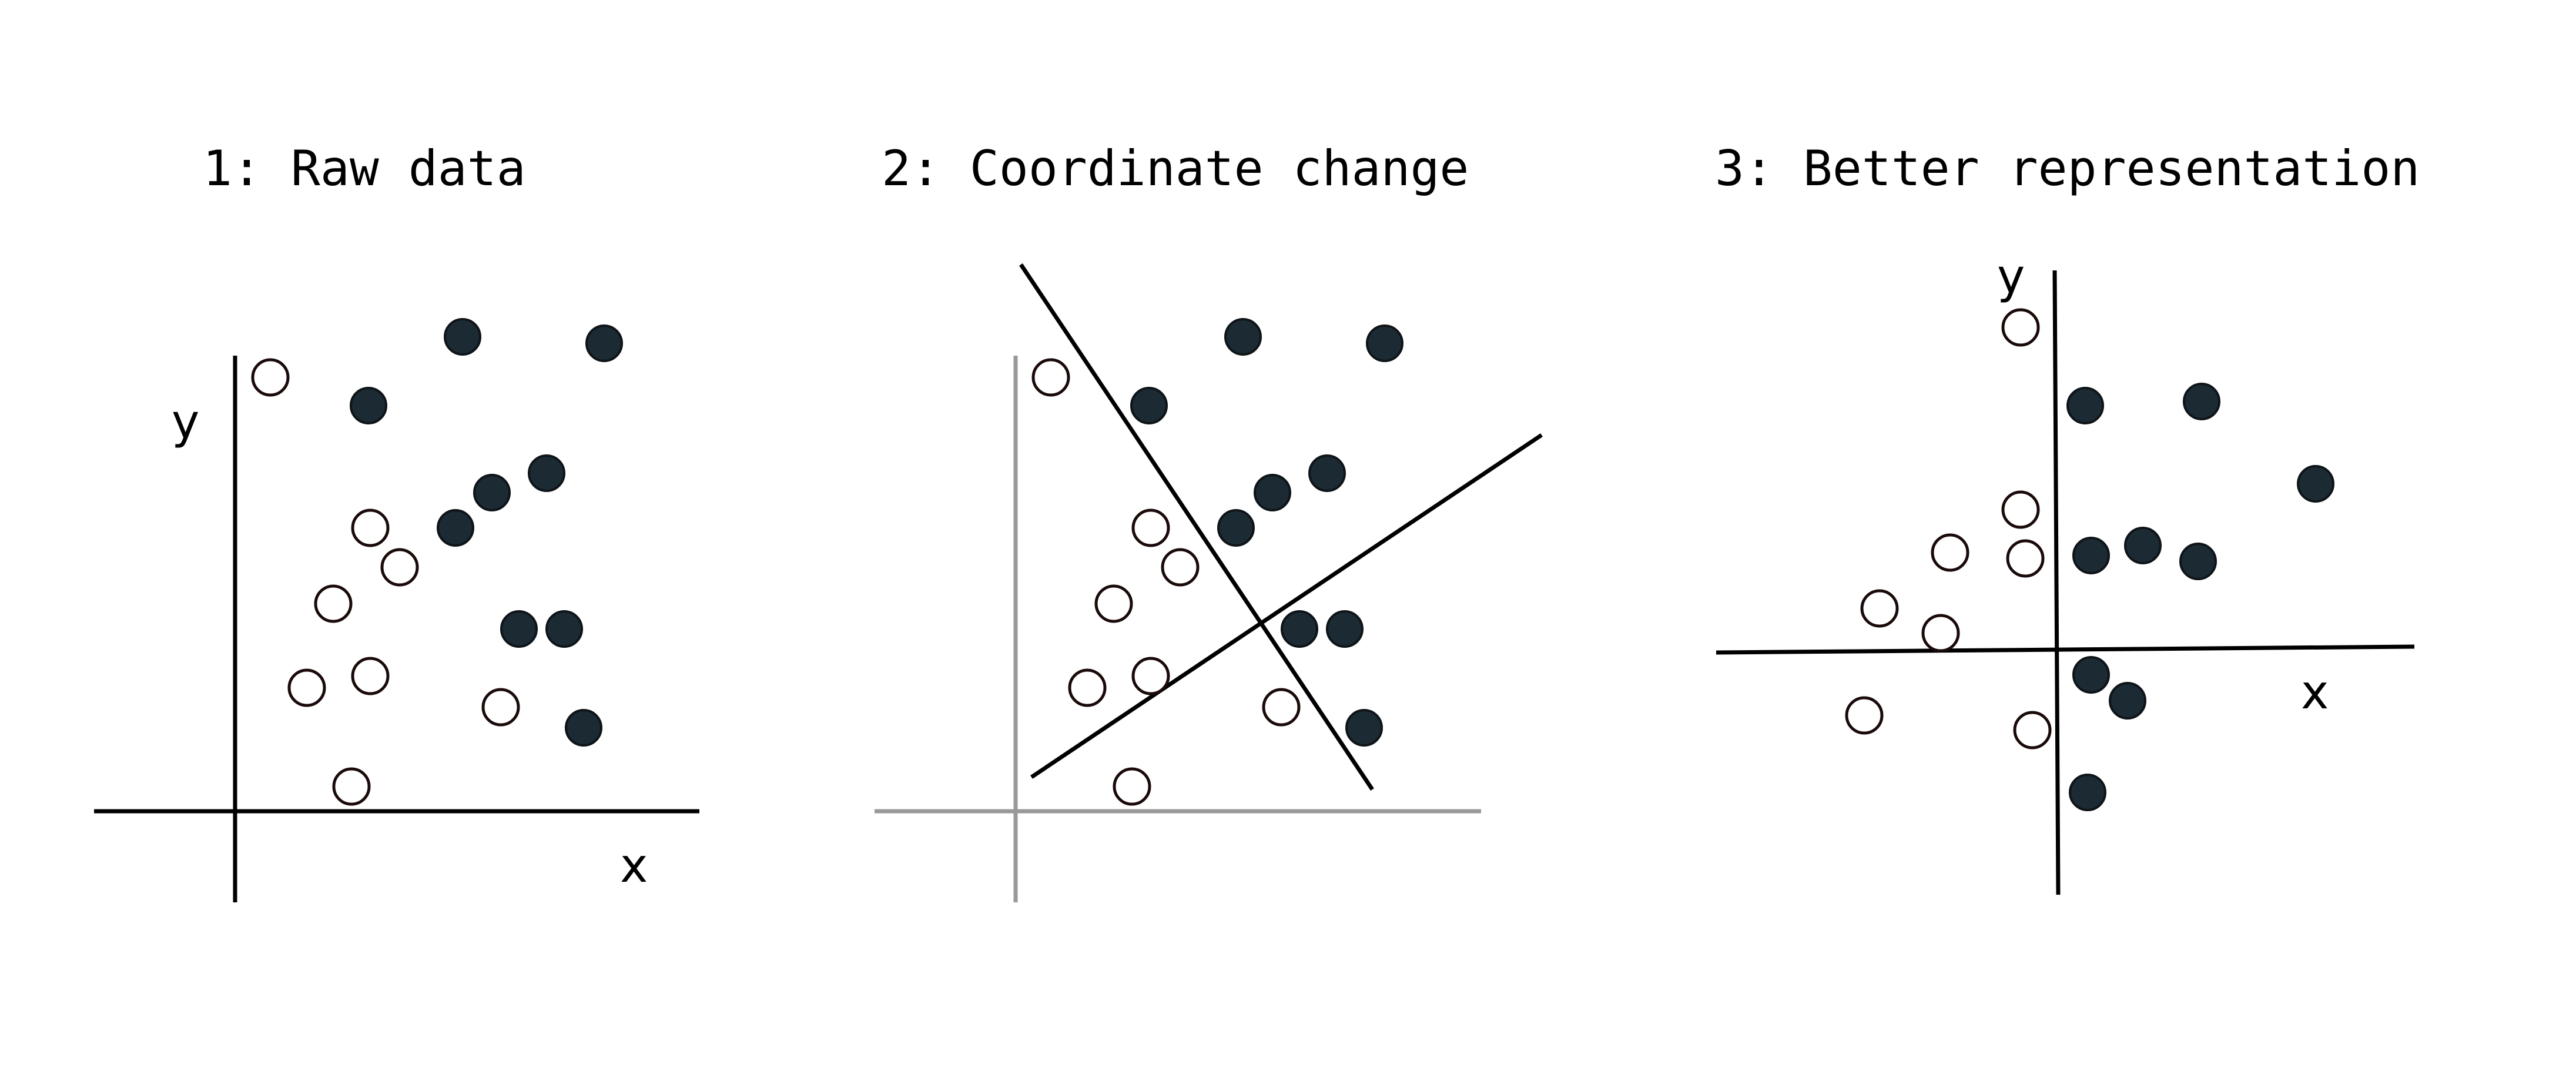  Describe the element at coordinates (1175, 168) in the screenshot. I see `panel-2-title: 2: Coordinate change` at that location.